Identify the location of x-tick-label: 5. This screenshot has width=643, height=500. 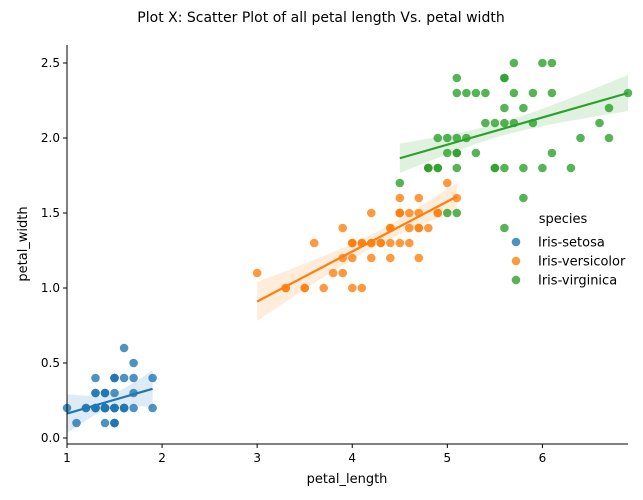
(448, 458).